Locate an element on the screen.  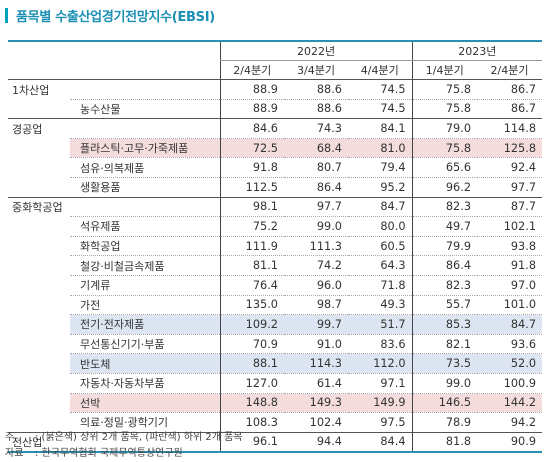
value-cell: 72.5 is located at coordinates (251, 147).